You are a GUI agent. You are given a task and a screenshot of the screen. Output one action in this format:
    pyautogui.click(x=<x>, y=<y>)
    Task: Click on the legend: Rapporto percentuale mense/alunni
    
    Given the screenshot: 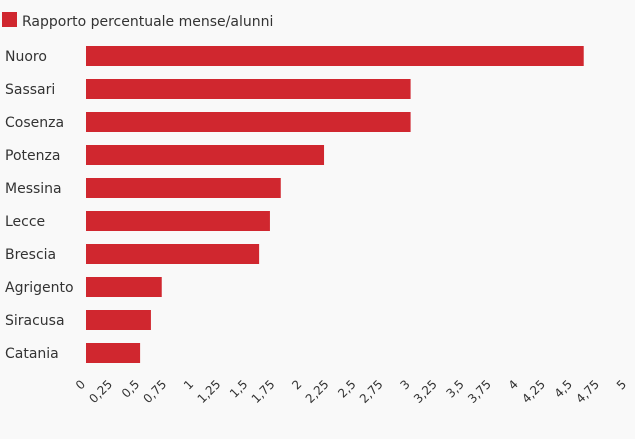 What is the action you would take?
    pyautogui.click(x=137, y=21)
    